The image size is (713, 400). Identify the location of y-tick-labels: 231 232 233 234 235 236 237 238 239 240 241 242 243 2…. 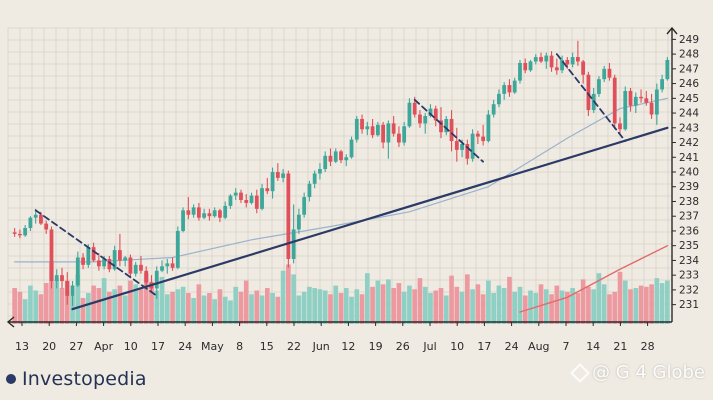
(685, 172).